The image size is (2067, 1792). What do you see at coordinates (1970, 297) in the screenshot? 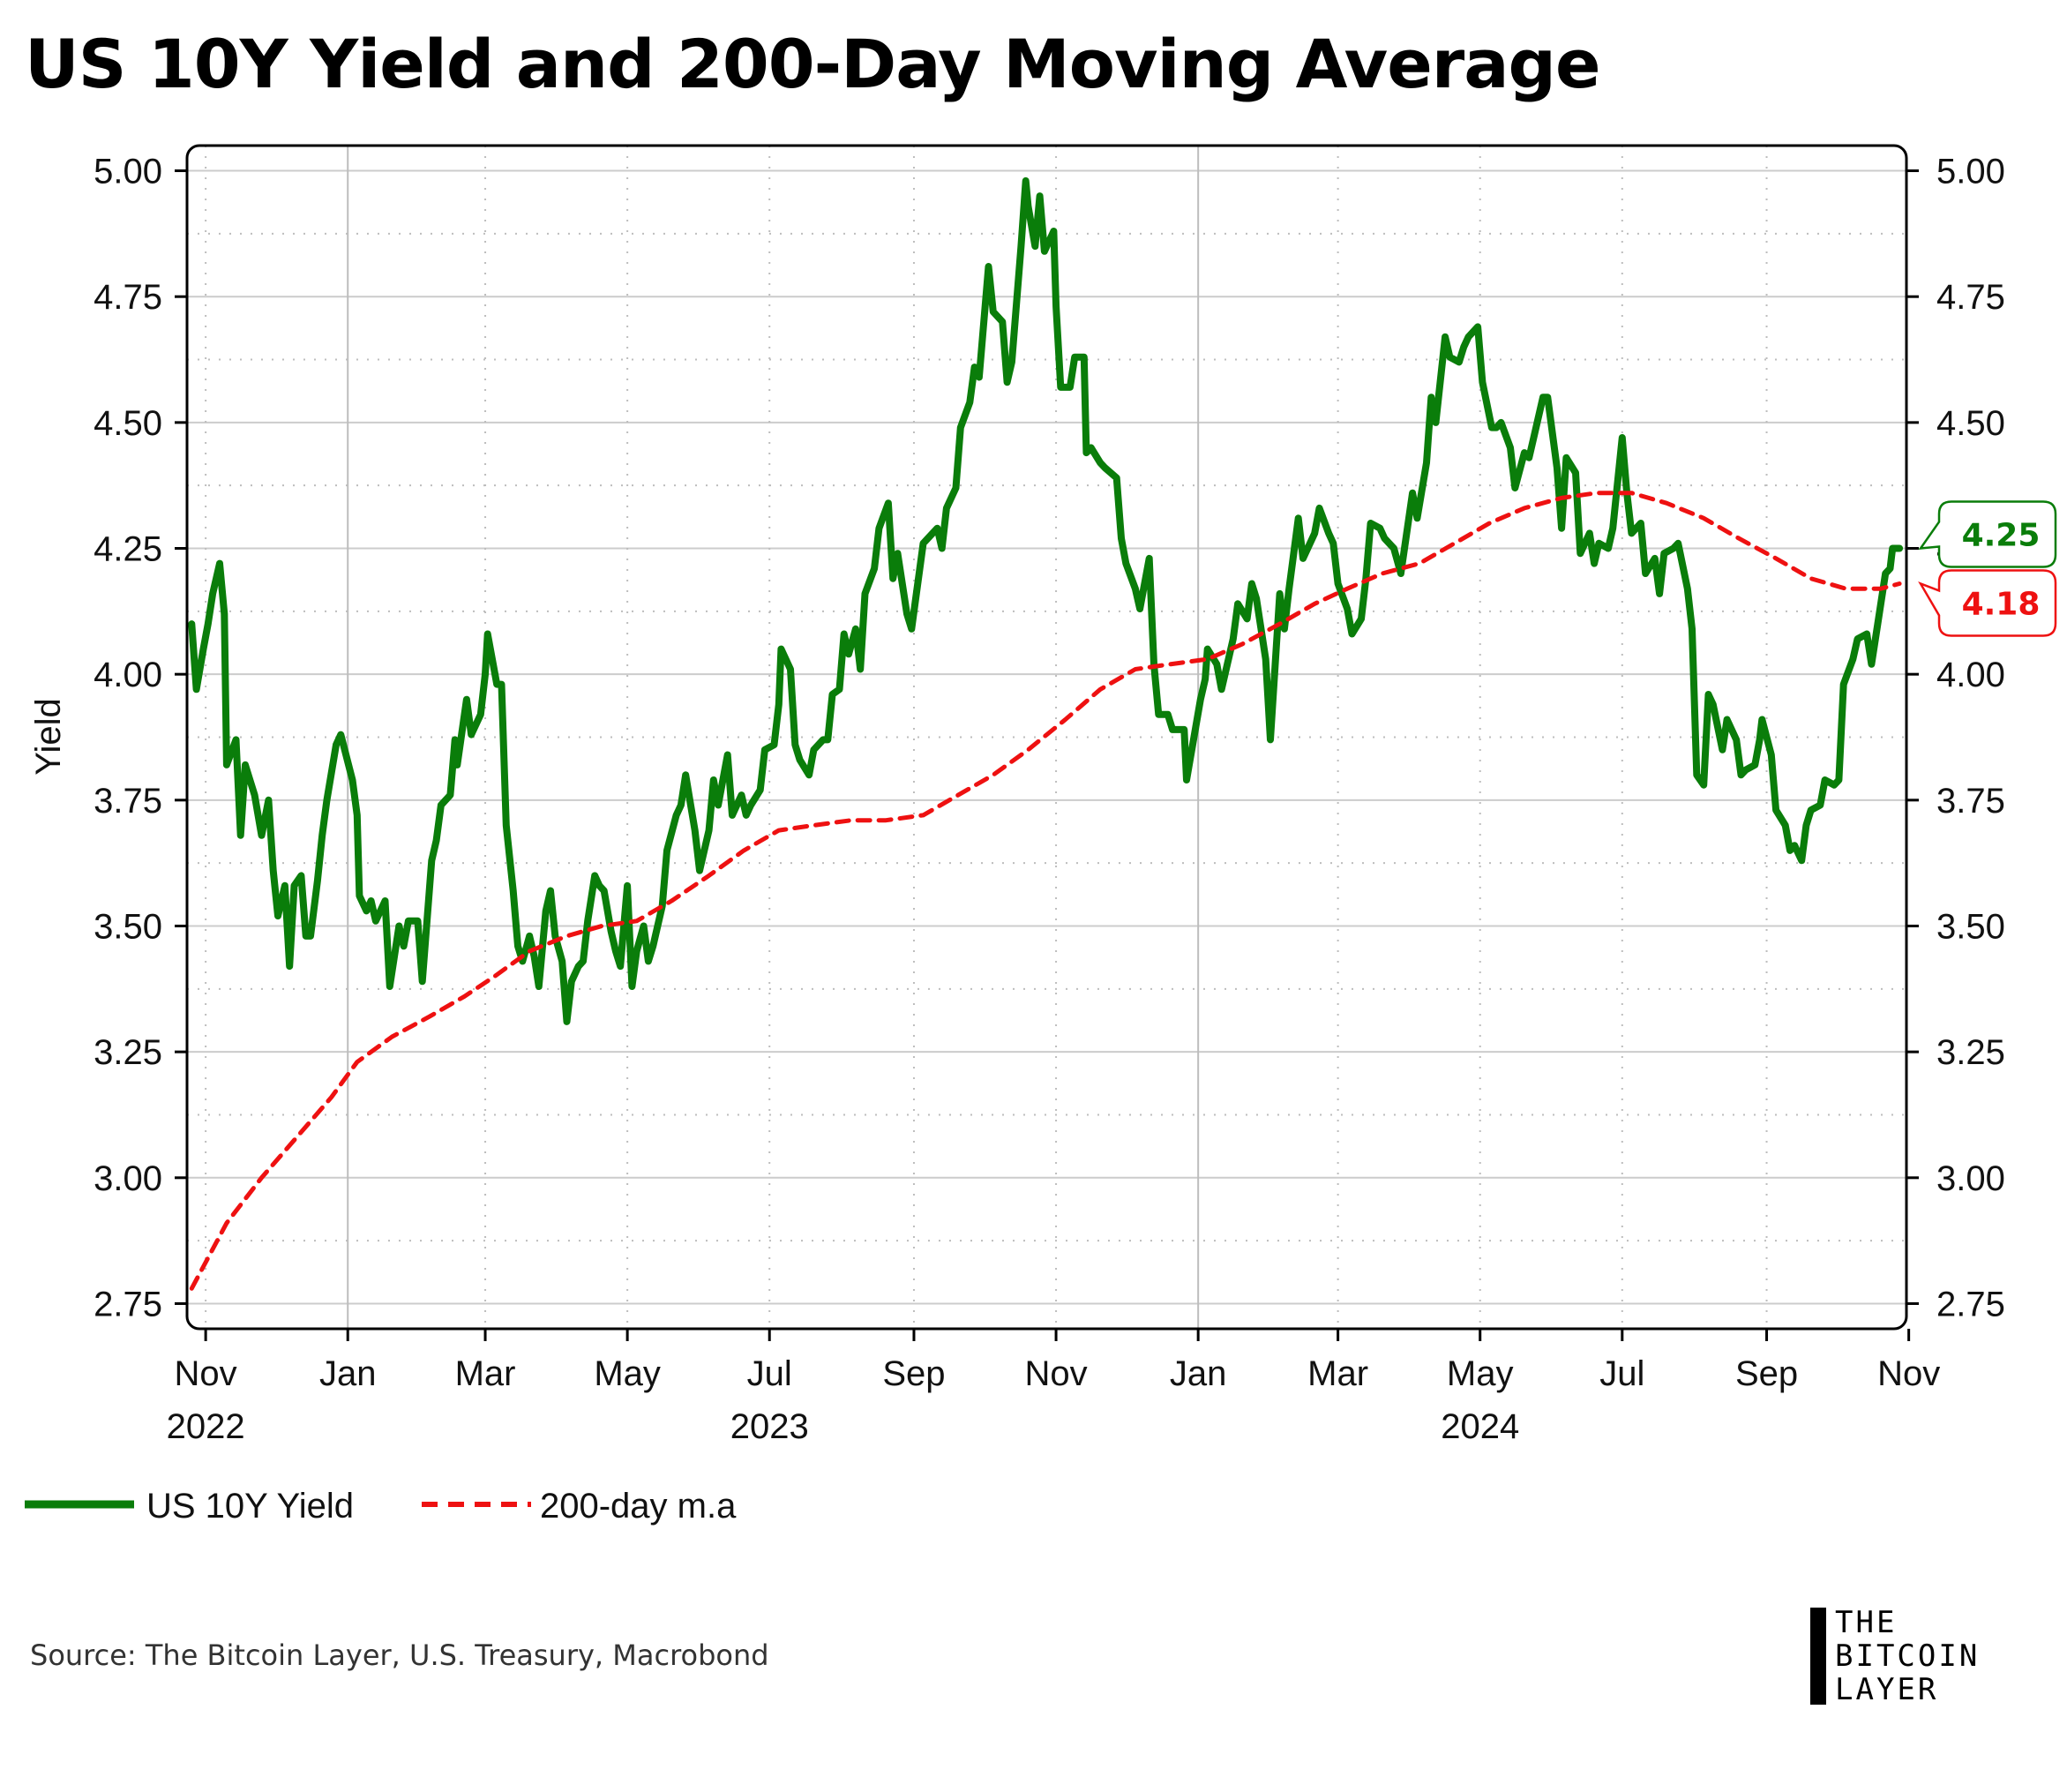
I see `y-tick-label-right: 4.75` at bounding box center [1970, 297].